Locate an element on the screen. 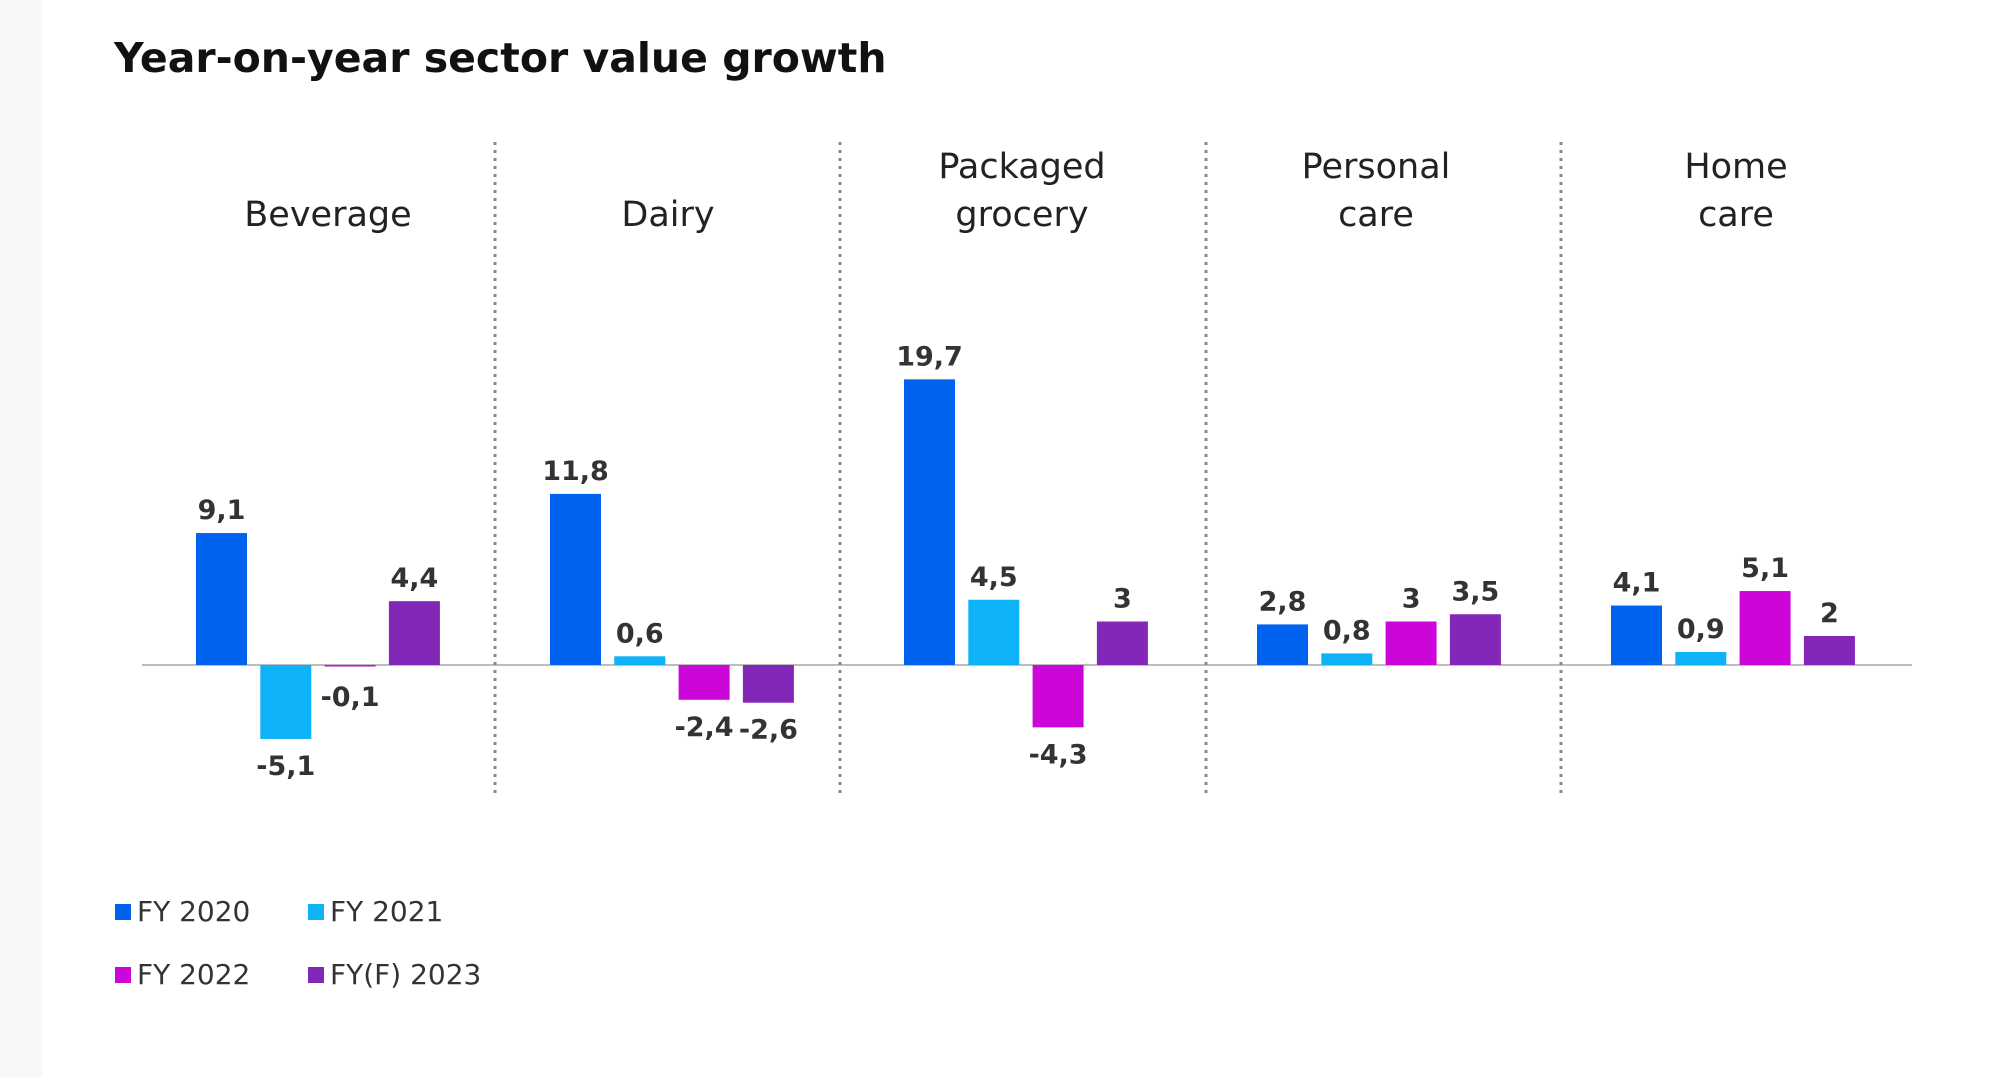 This screenshot has width=2000, height=1077. value-label-2-4: 0,8 is located at coordinates (1347, 630).